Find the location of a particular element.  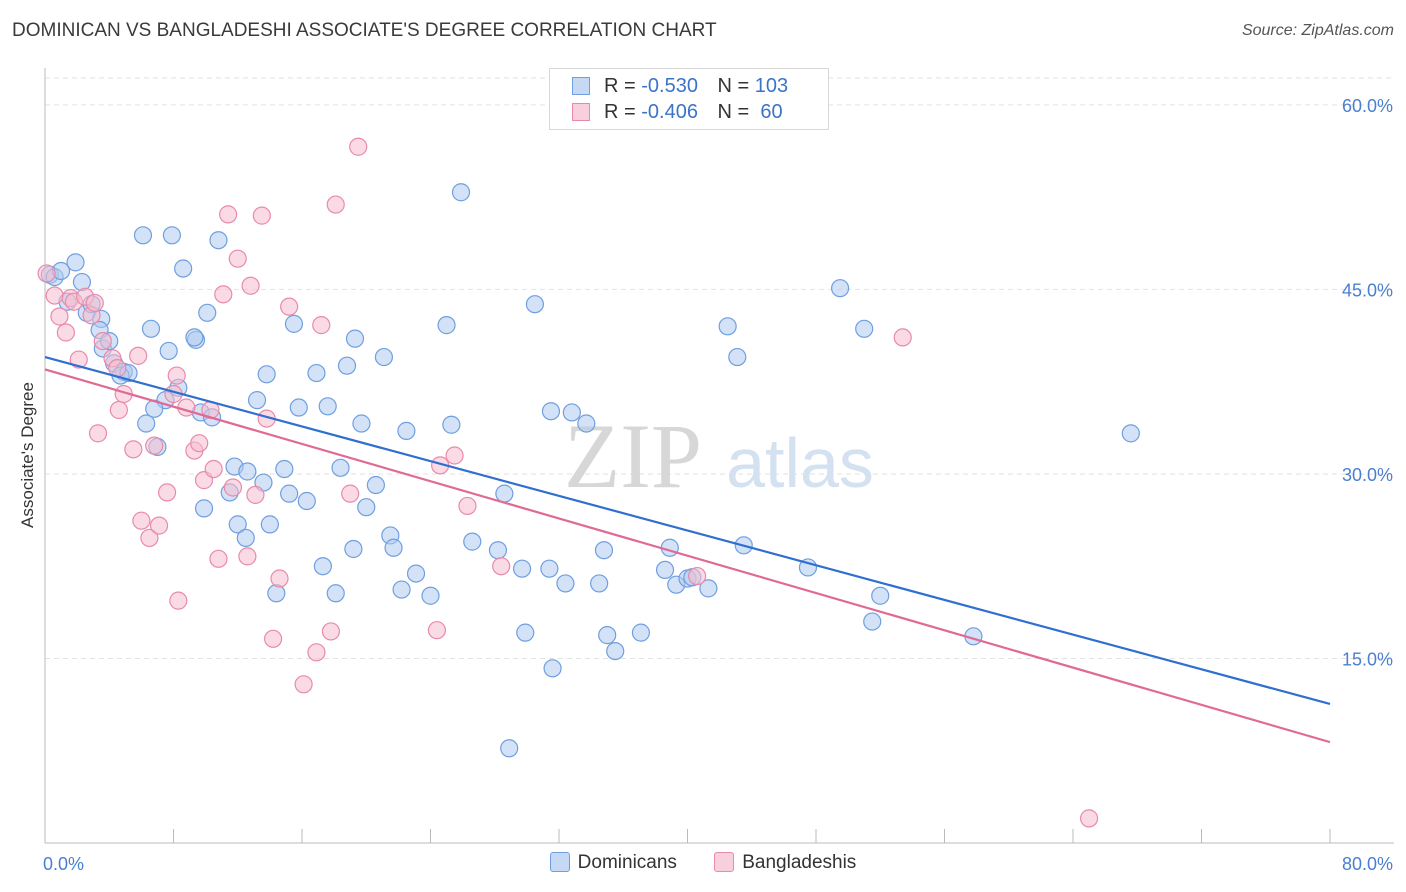

legend-row-bangladeshis: R = -0.406 N = 60 is located at coordinates (677, 113).